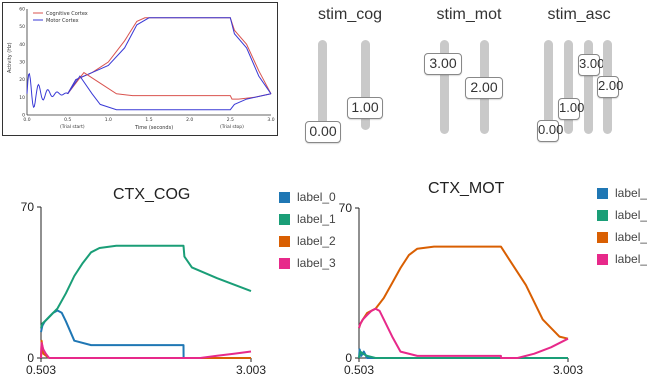  What do you see at coordinates (72, 127) in the screenshot?
I see `ref-trial-start-label: (Trial start)` at bounding box center [72, 127].